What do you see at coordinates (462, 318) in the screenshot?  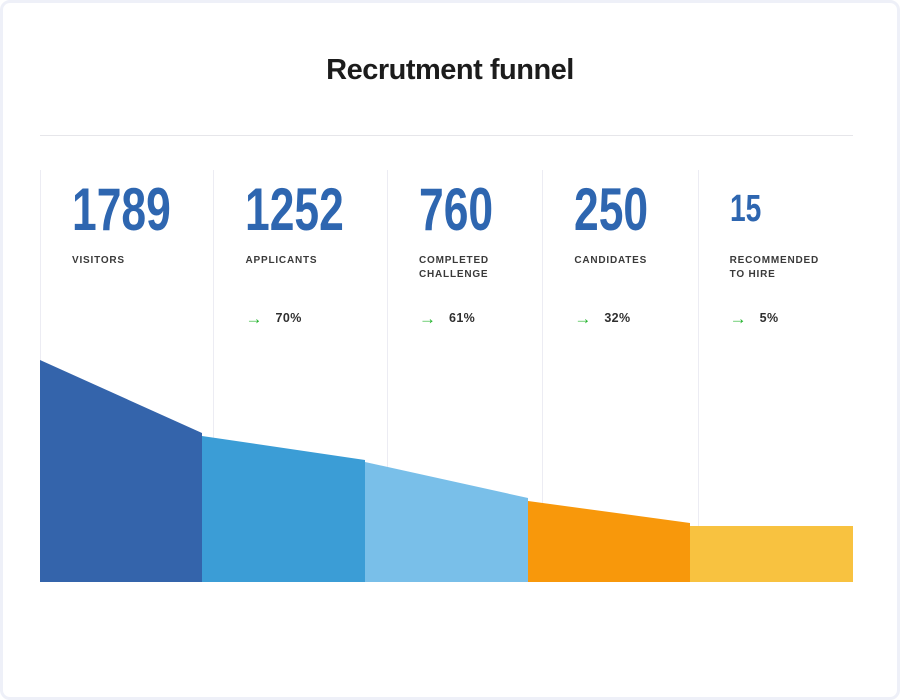 I see `conversion-value-completed-challenge: 61%` at bounding box center [462, 318].